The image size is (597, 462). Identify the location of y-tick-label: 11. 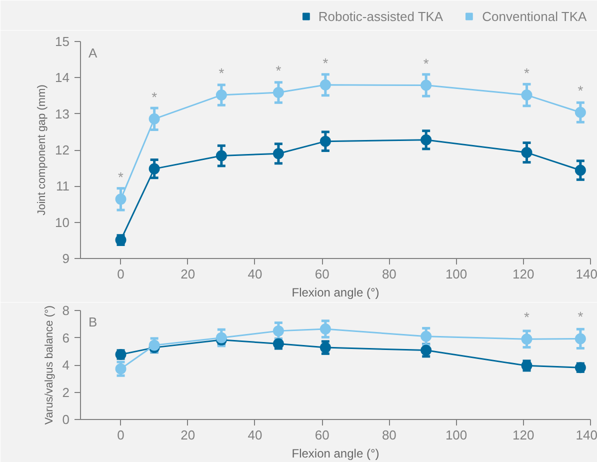
(63, 186).